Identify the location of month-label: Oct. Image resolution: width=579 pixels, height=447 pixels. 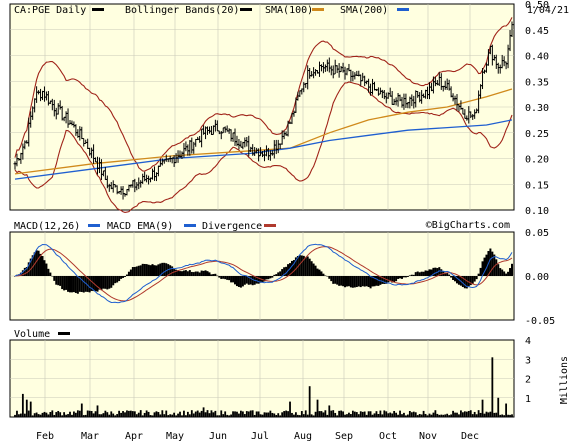
(388, 436).